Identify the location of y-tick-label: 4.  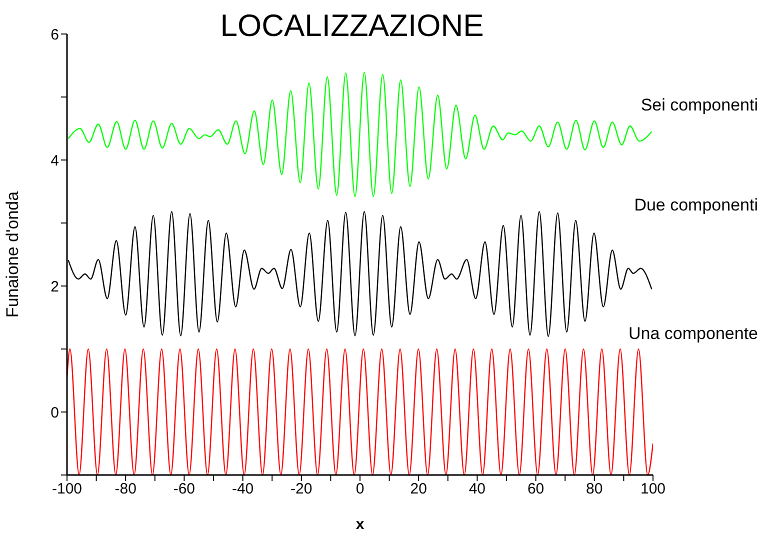
(54, 161).